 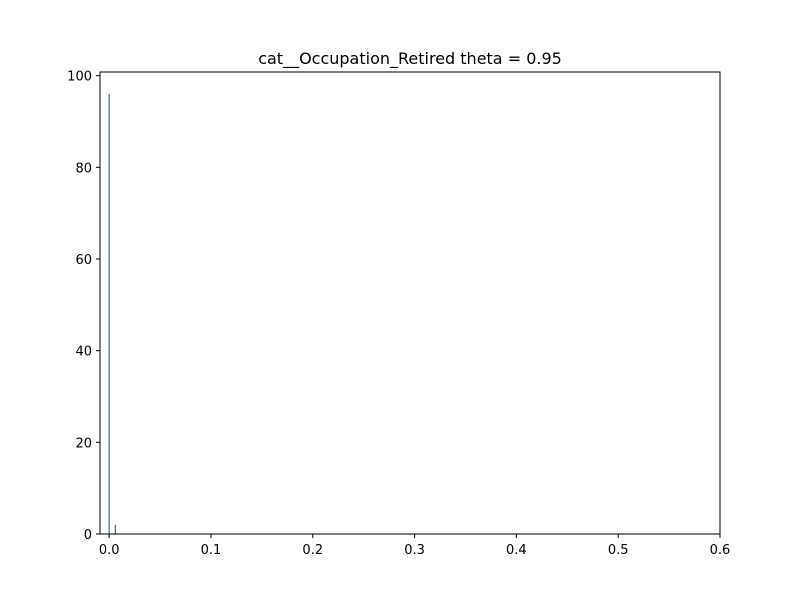 What do you see at coordinates (516, 550) in the screenshot?
I see `x-tick-label: 0.4` at bounding box center [516, 550].